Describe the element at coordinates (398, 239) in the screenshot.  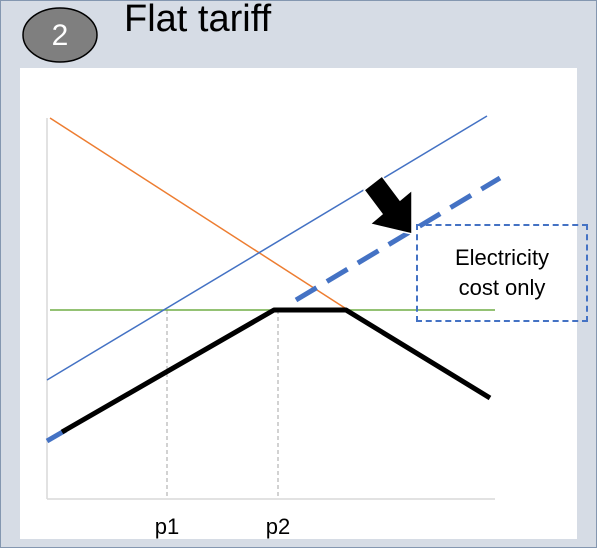
I see `electricity-cost-line` at that location.